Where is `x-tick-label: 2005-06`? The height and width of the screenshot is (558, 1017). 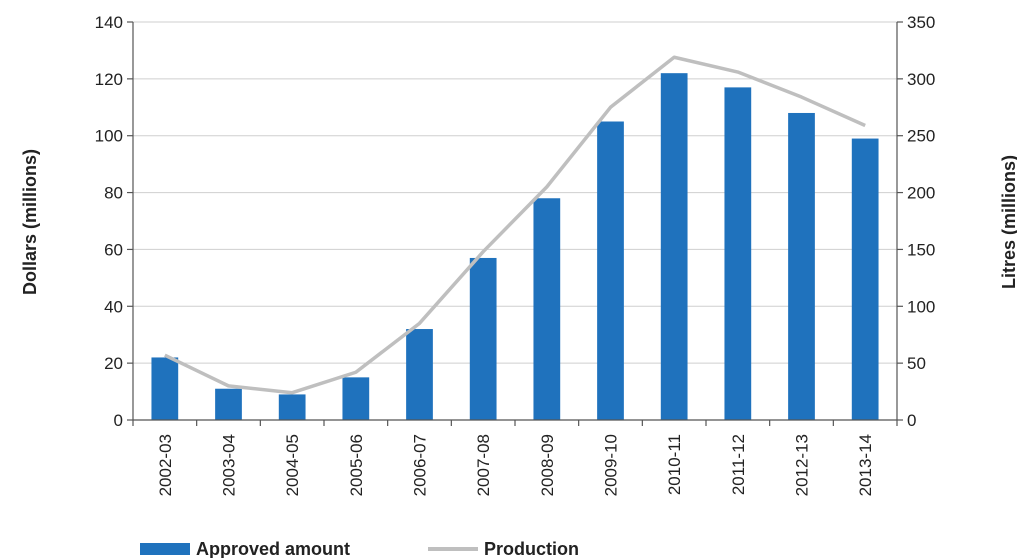 x-tick-label: 2005-06 is located at coordinates (356, 465).